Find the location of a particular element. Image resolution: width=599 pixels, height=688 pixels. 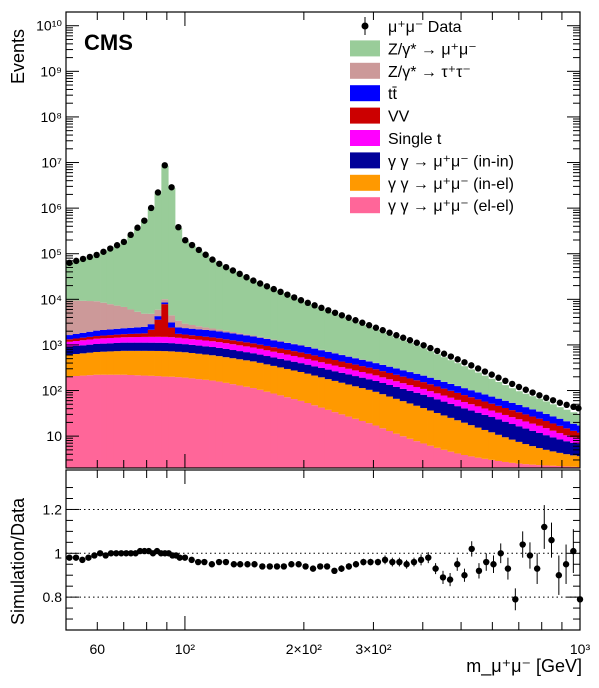

y-tick-label: 0.8 is located at coordinates (53, 597).